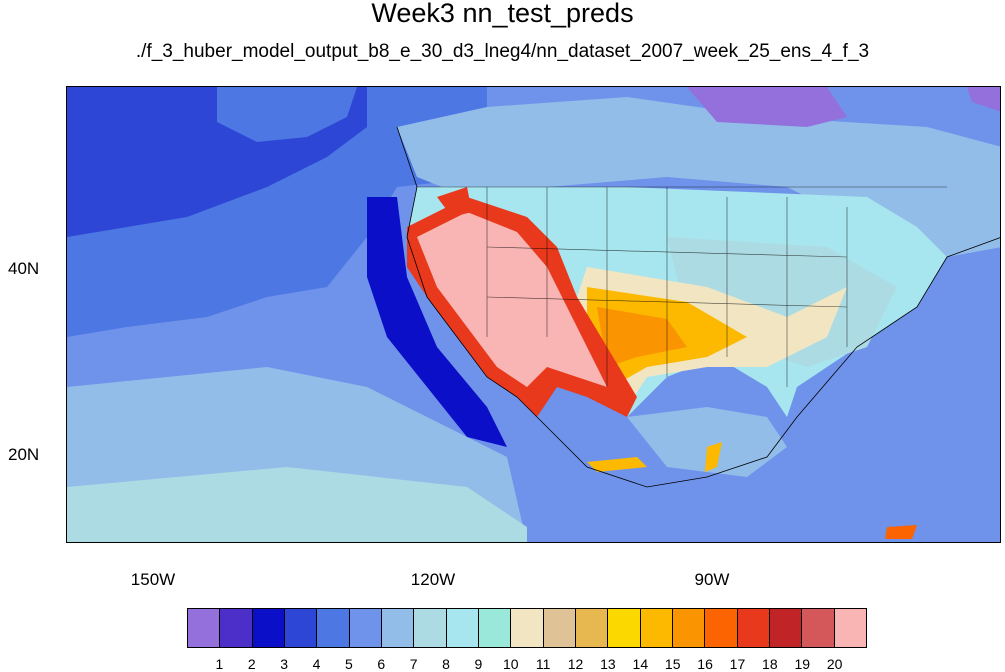 Image resolution: width=1005 pixels, height=672 pixels. Describe the element at coordinates (454, 202) in the screenshot. I see `northwest-hotspot` at that location.